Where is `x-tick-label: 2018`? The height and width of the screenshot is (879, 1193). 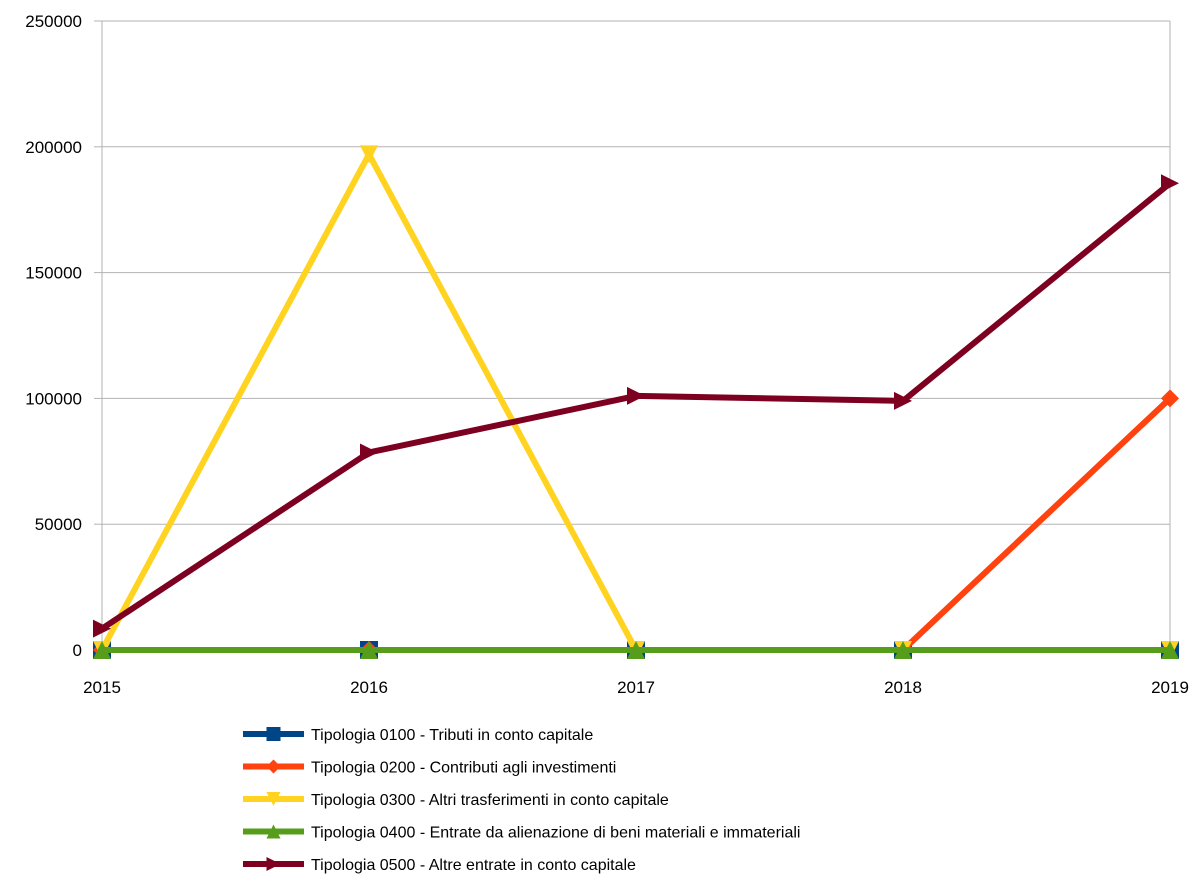 x-tick-label: 2018 is located at coordinates (903, 687).